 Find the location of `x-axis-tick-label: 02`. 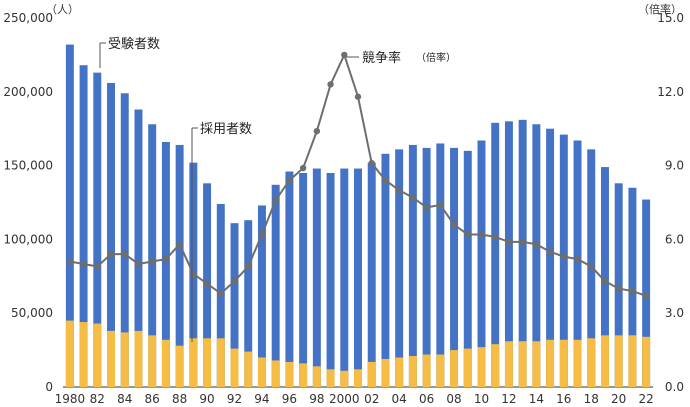

x-axis-tick-label: 02 is located at coordinates (371, 399).